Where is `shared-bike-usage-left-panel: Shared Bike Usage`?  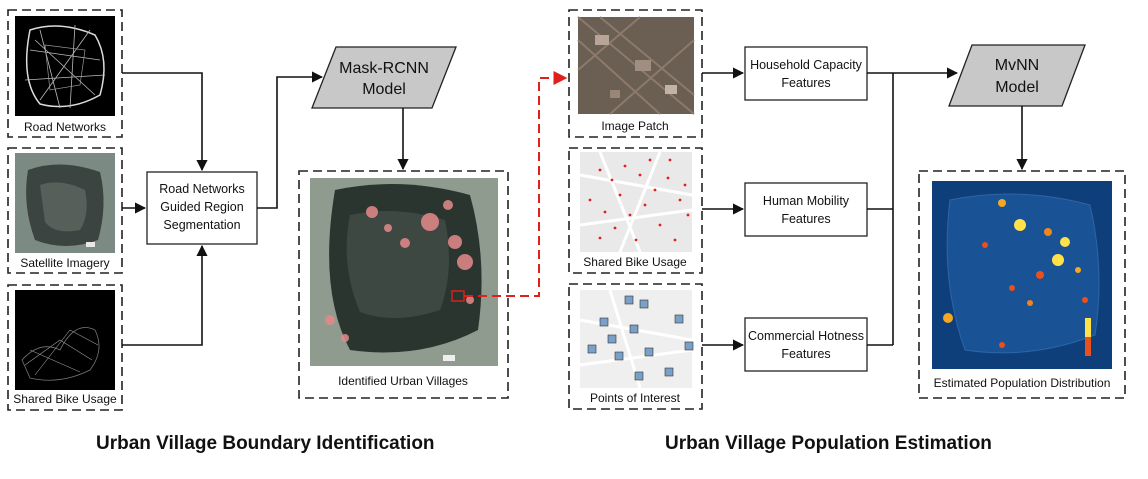 shared-bike-usage-left-panel: Shared Bike Usage is located at coordinates (65, 347).